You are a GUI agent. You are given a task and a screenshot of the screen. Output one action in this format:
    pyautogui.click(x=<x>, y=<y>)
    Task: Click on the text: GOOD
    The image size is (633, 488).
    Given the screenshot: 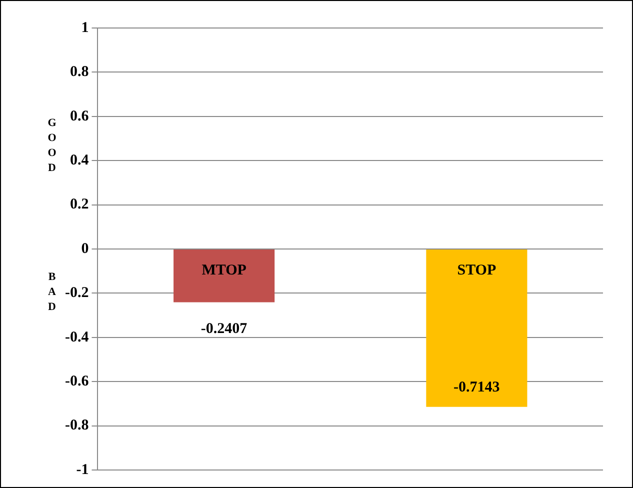 What is the action you would take?
    pyautogui.click(x=52, y=146)
    